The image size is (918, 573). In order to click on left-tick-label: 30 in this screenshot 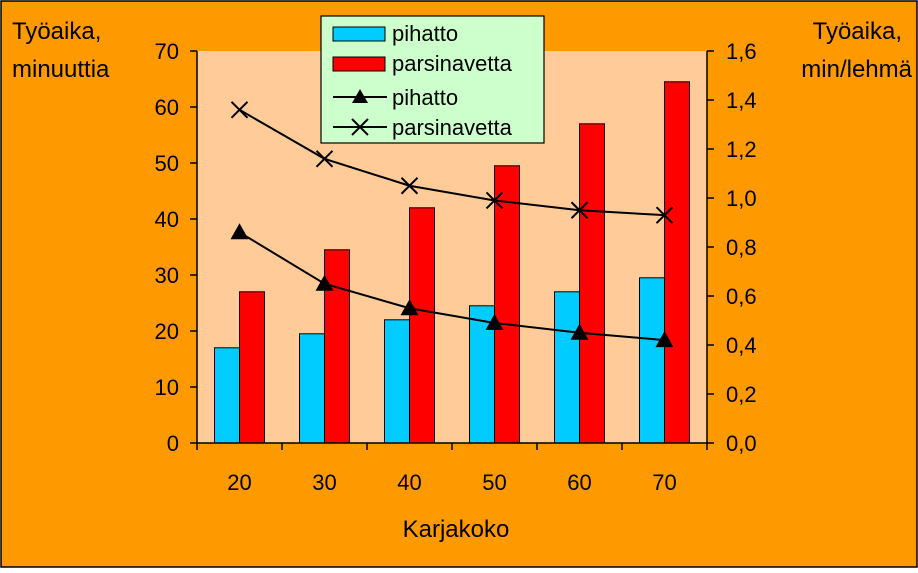, I will do `click(167, 275)`.